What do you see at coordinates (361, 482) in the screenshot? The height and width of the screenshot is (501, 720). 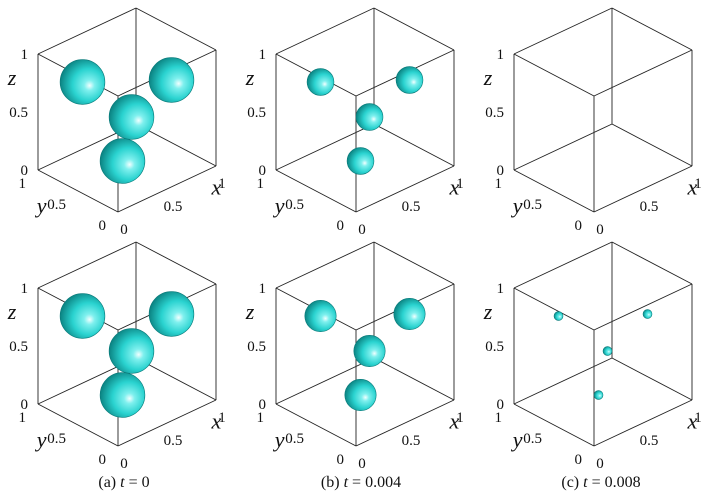 I see `caption-b: (b) t = 0.004` at bounding box center [361, 482].